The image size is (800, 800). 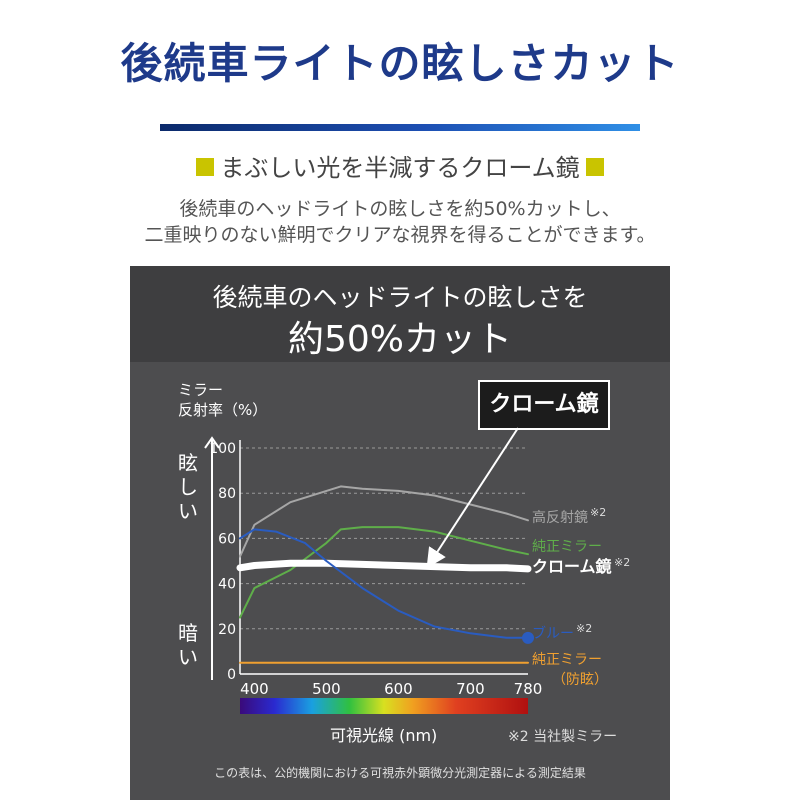 What do you see at coordinates (400, 209) in the screenshot?
I see `description-line1: 後続車のヘッドライトの眩しさを約50%カットし、` at bounding box center [400, 209].